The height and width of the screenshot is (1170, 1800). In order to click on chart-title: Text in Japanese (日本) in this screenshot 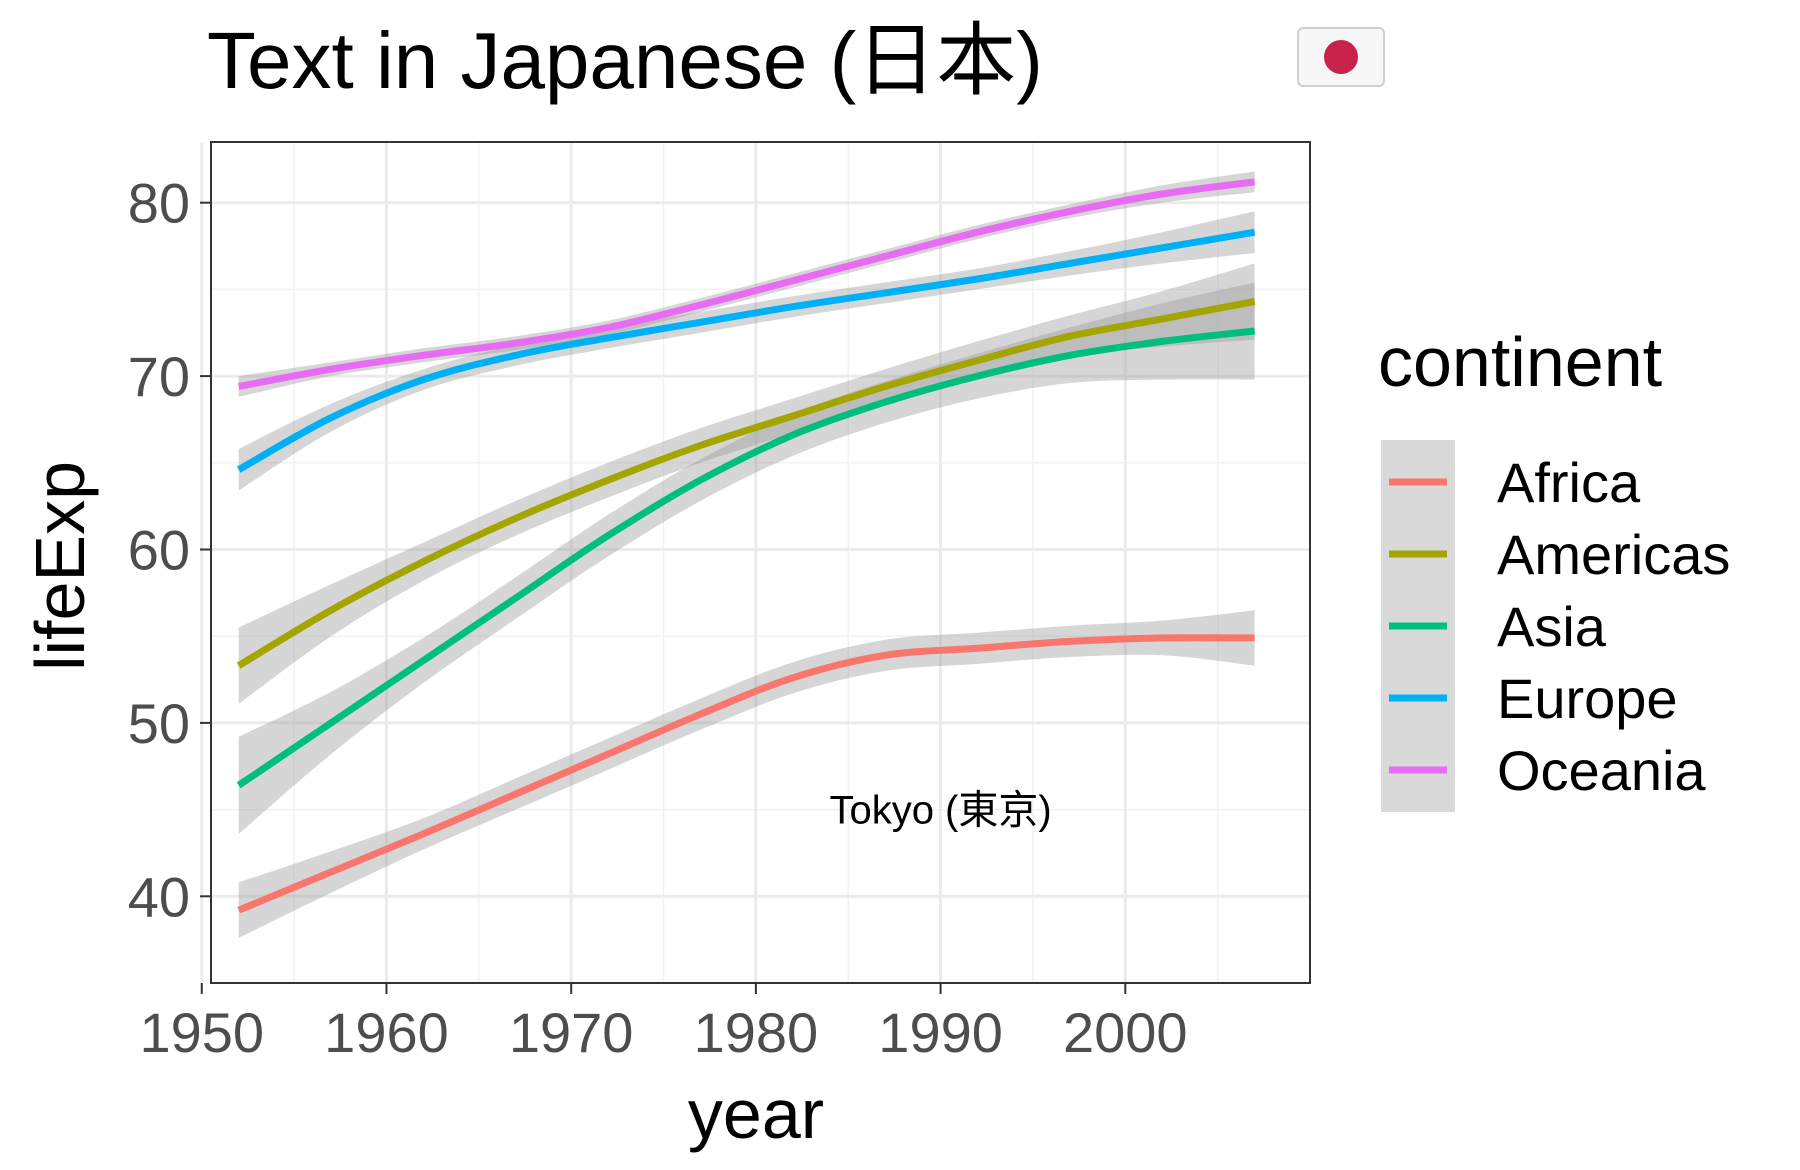, I will do `click(625, 60)`.